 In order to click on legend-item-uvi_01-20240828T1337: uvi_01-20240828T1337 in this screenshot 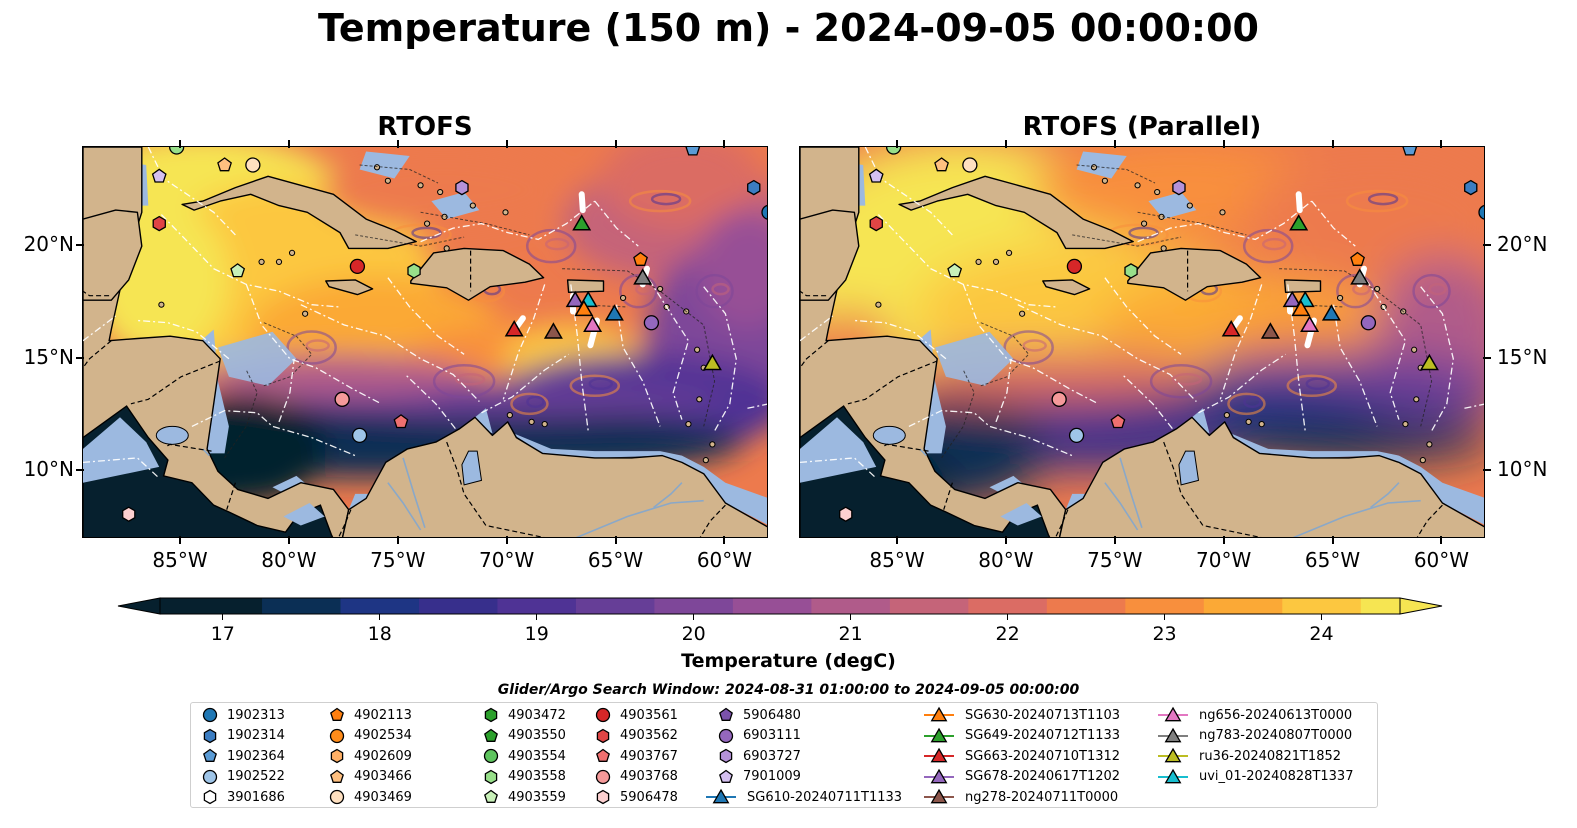, I will do `click(1254, 777)`.